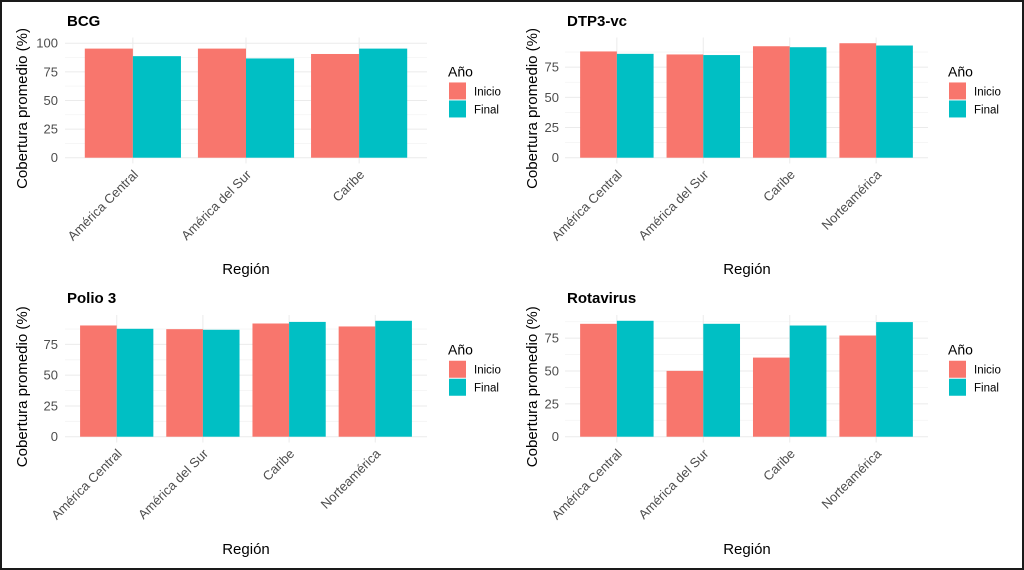 Image resolution: width=1024 pixels, height=570 pixels. I want to click on panel-title: BCG, so click(83, 21).